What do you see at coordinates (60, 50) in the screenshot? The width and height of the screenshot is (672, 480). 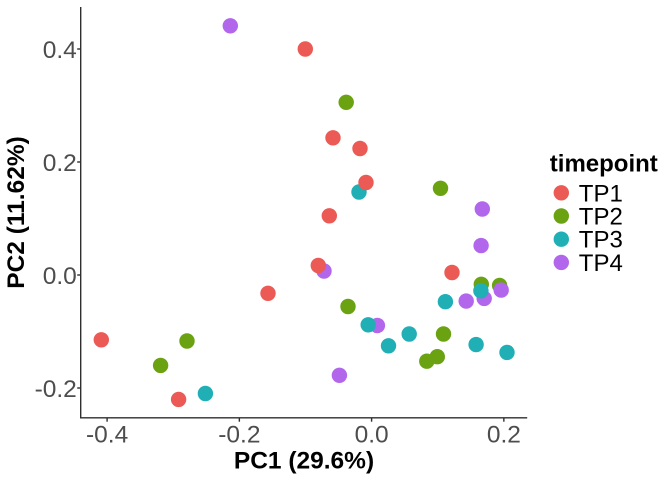 I see `svg-text: 0.4` at bounding box center [60, 50].